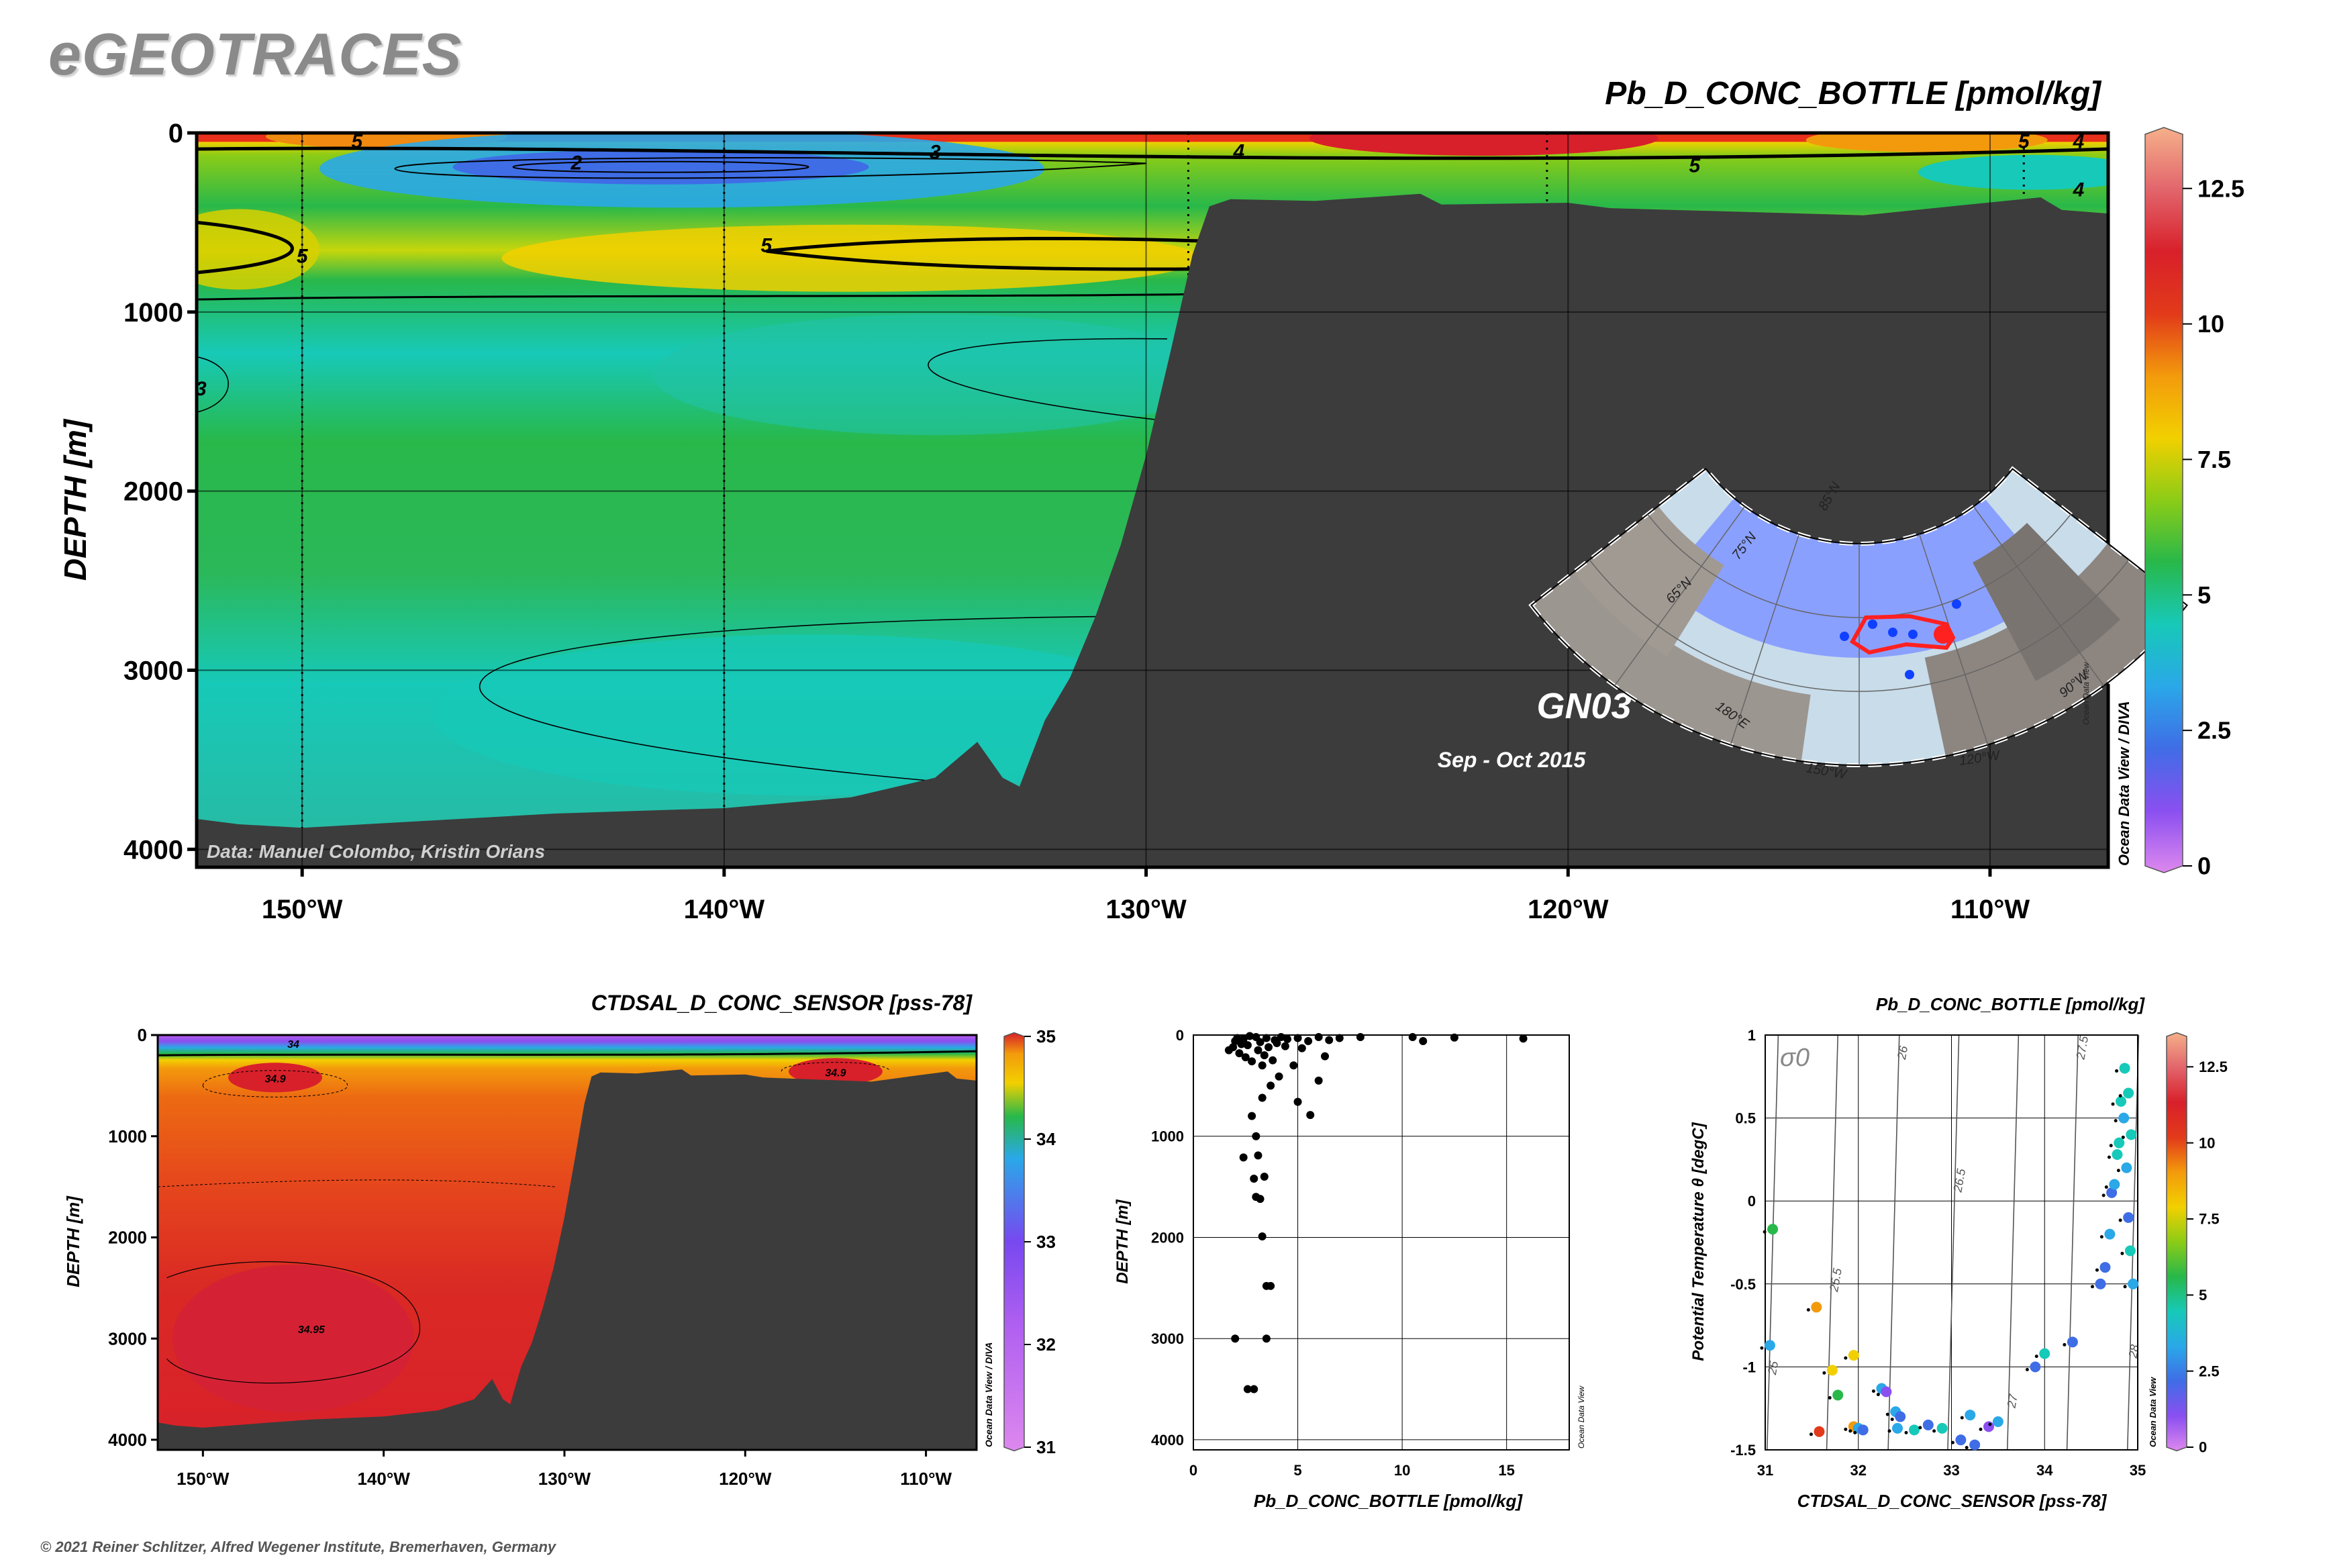  Describe the element at coordinates (1765, 1470) in the screenshot. I see `x-tick-label: 31` at that location.